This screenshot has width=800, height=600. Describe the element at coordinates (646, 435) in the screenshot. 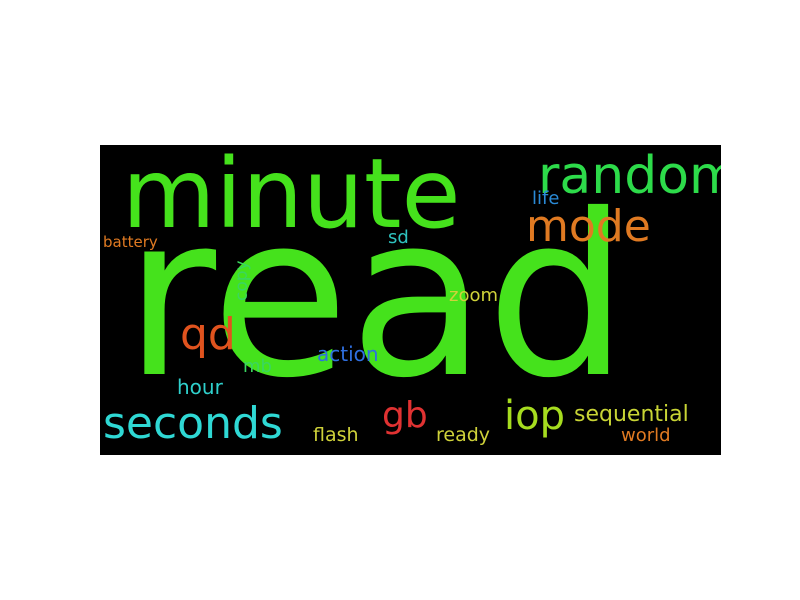

I see `word-world: world` at that location.